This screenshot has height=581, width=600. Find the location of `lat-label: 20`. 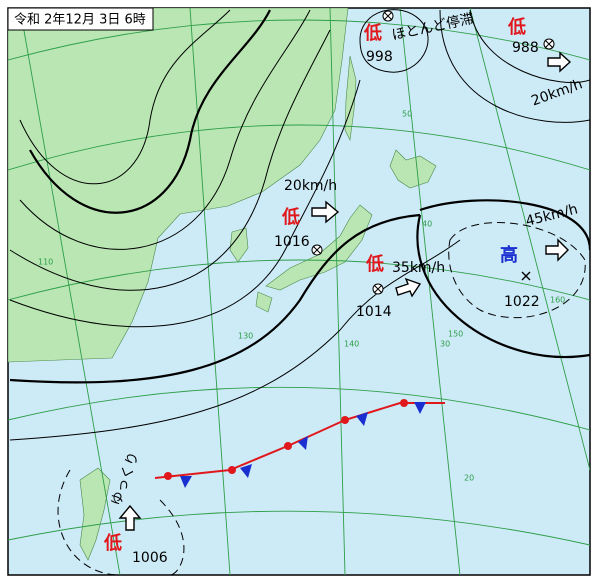

lat-label: 20 is located at coordinates (469, 478).